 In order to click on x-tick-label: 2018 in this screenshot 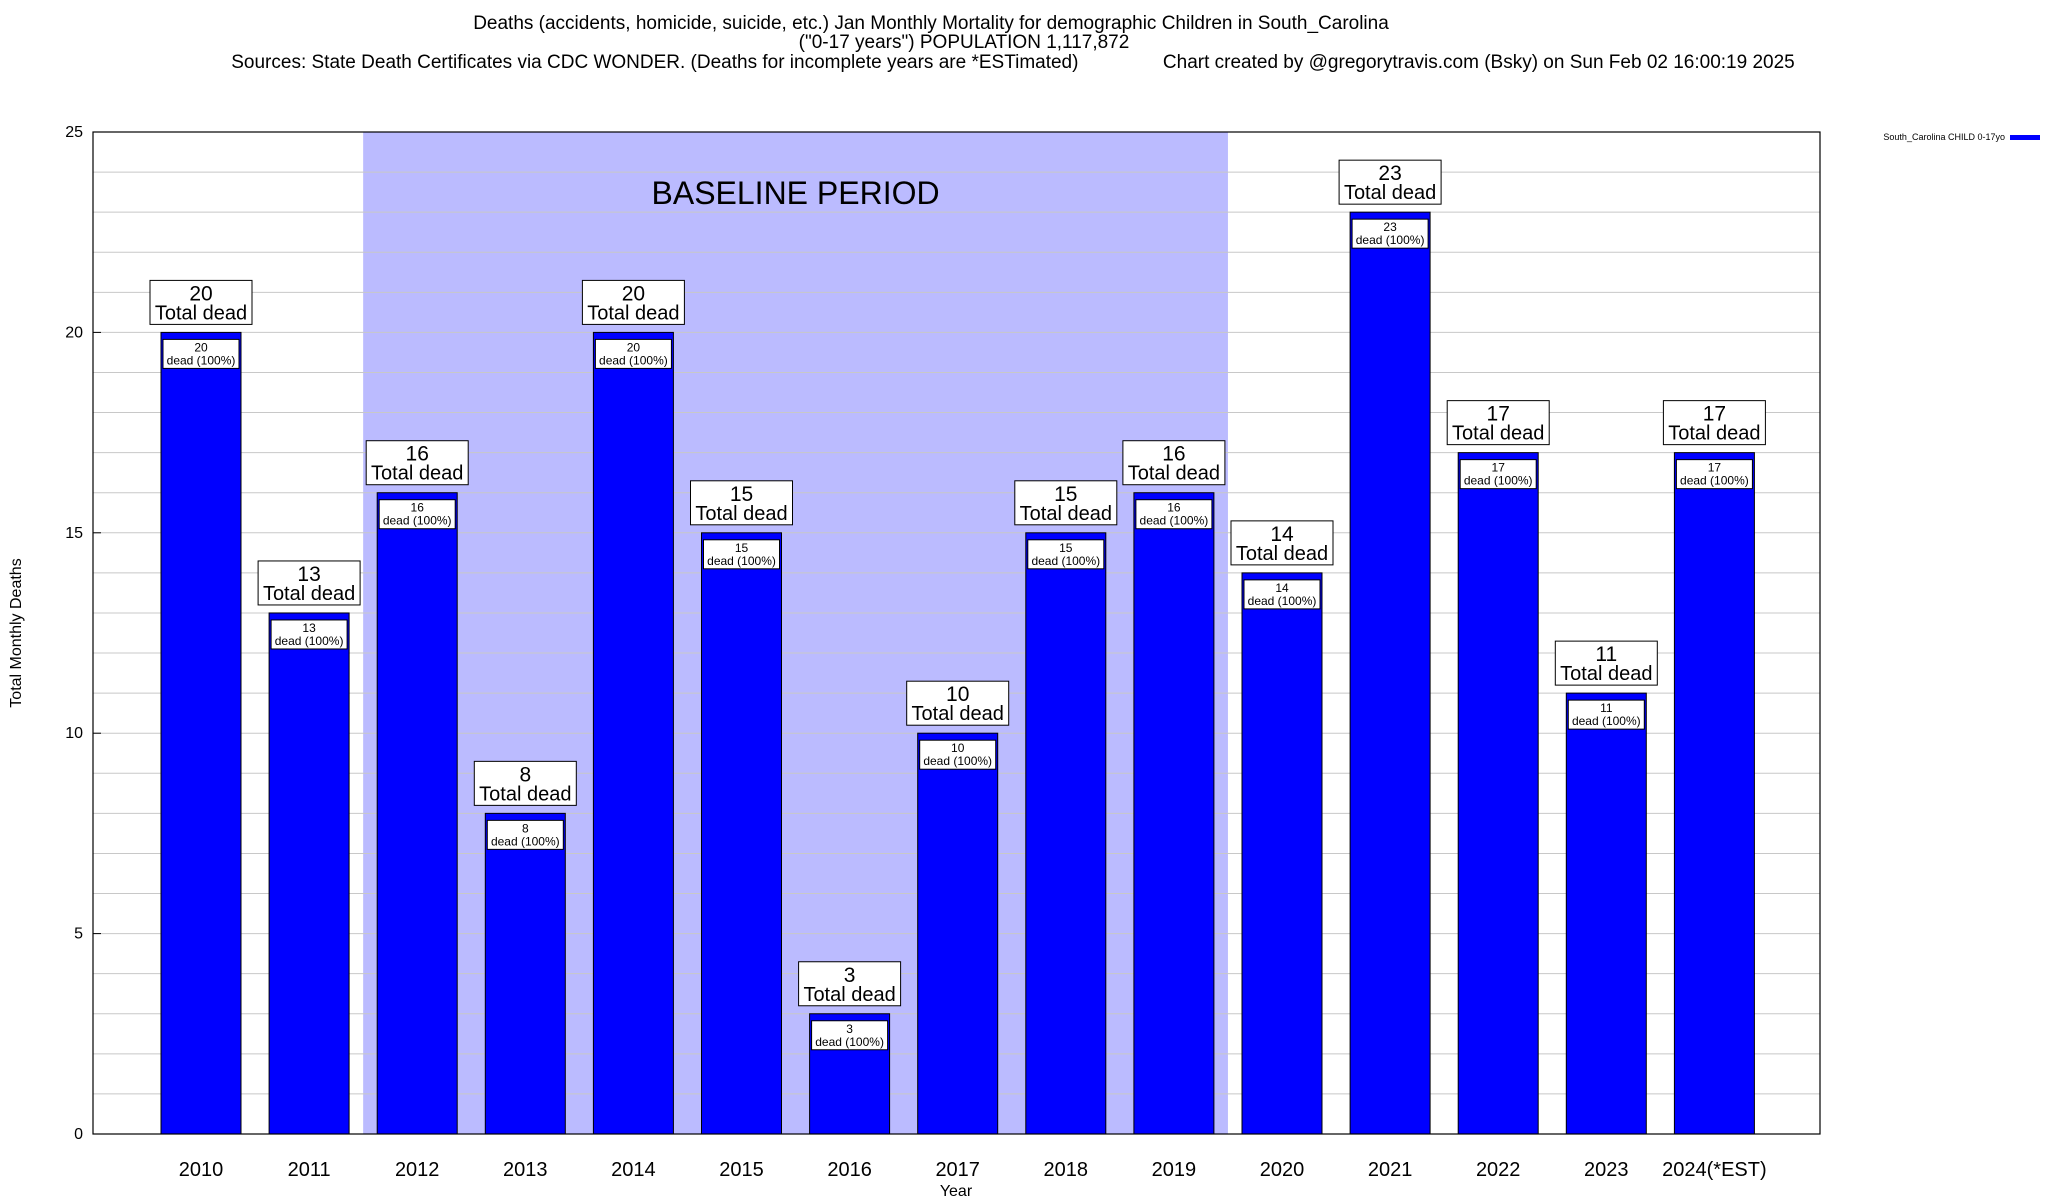, I will do `click(1066, 1170)`.